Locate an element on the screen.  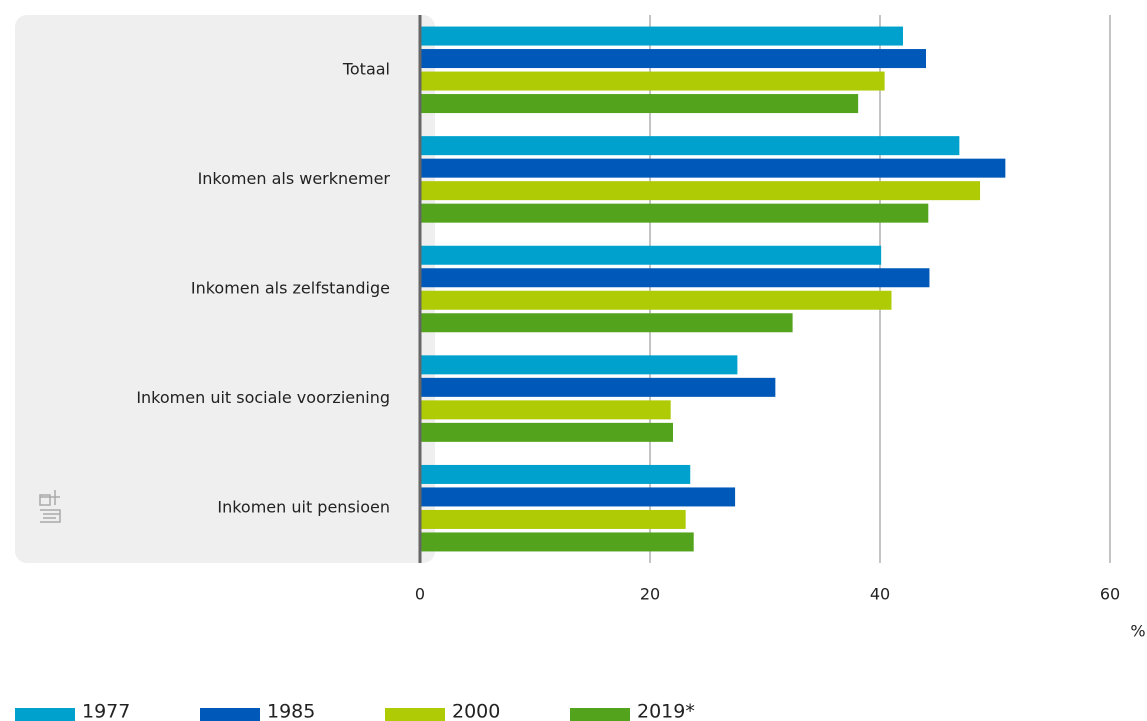
legend-label: 1985 is located at coordinates (291, 711).